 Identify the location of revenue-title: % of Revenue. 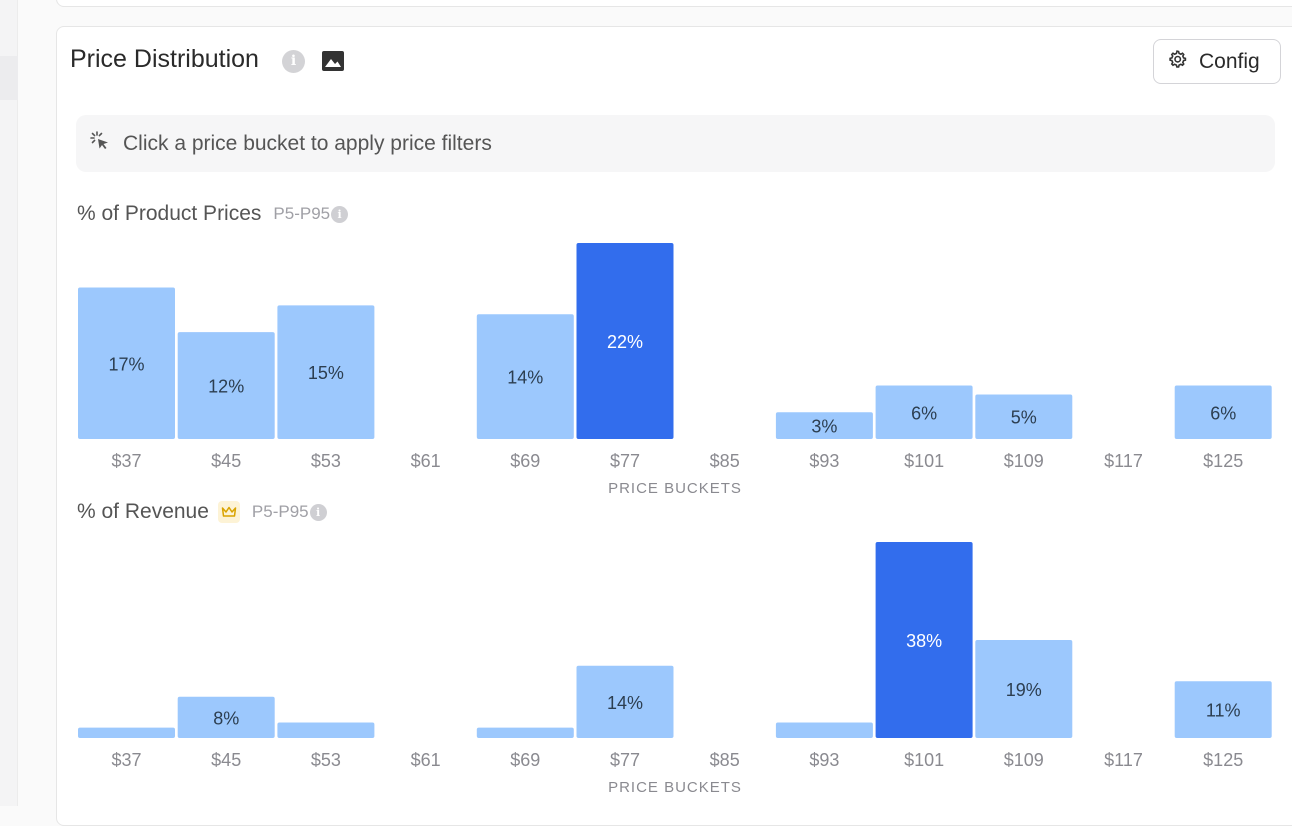
(143, 511).